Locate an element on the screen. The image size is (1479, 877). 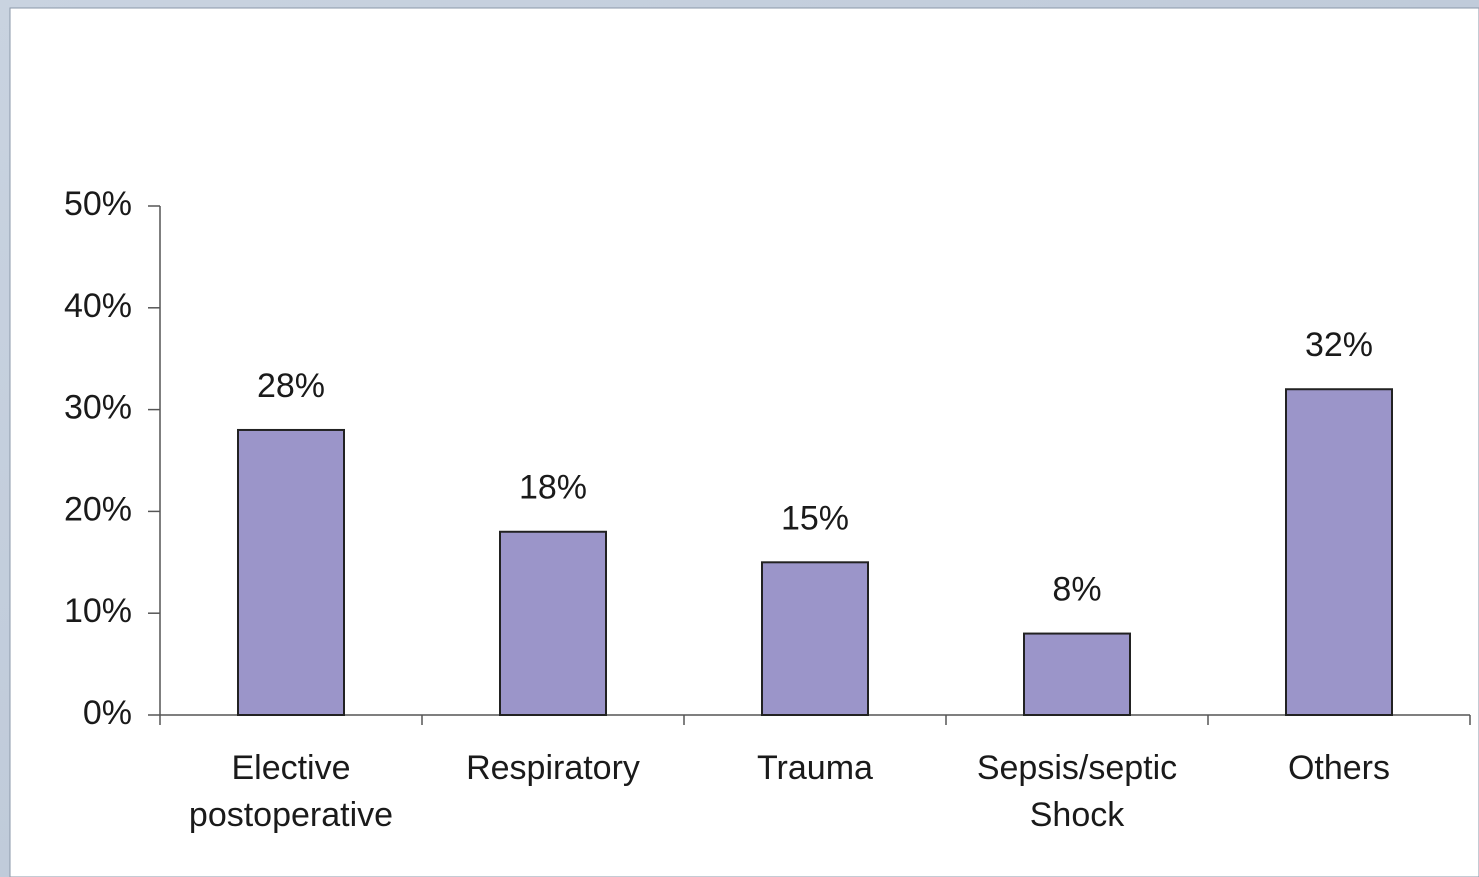
x-tick-label: Others is located at coordinates (1339, 768).